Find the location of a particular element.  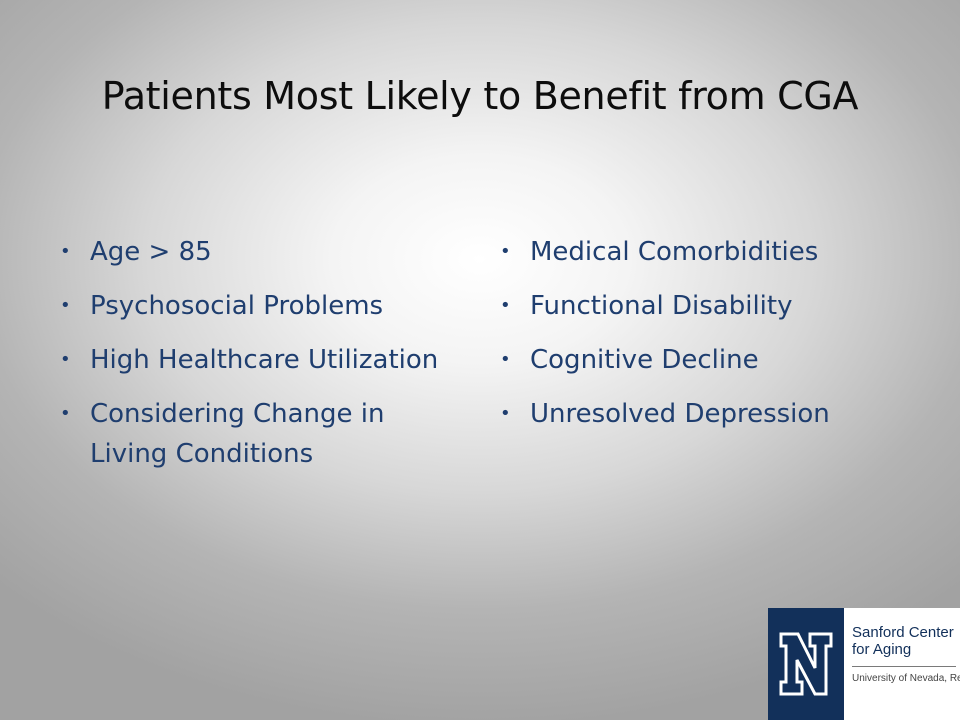

logo-subtitle: University of Nevada, Reno is located at coordinates (906, 678).